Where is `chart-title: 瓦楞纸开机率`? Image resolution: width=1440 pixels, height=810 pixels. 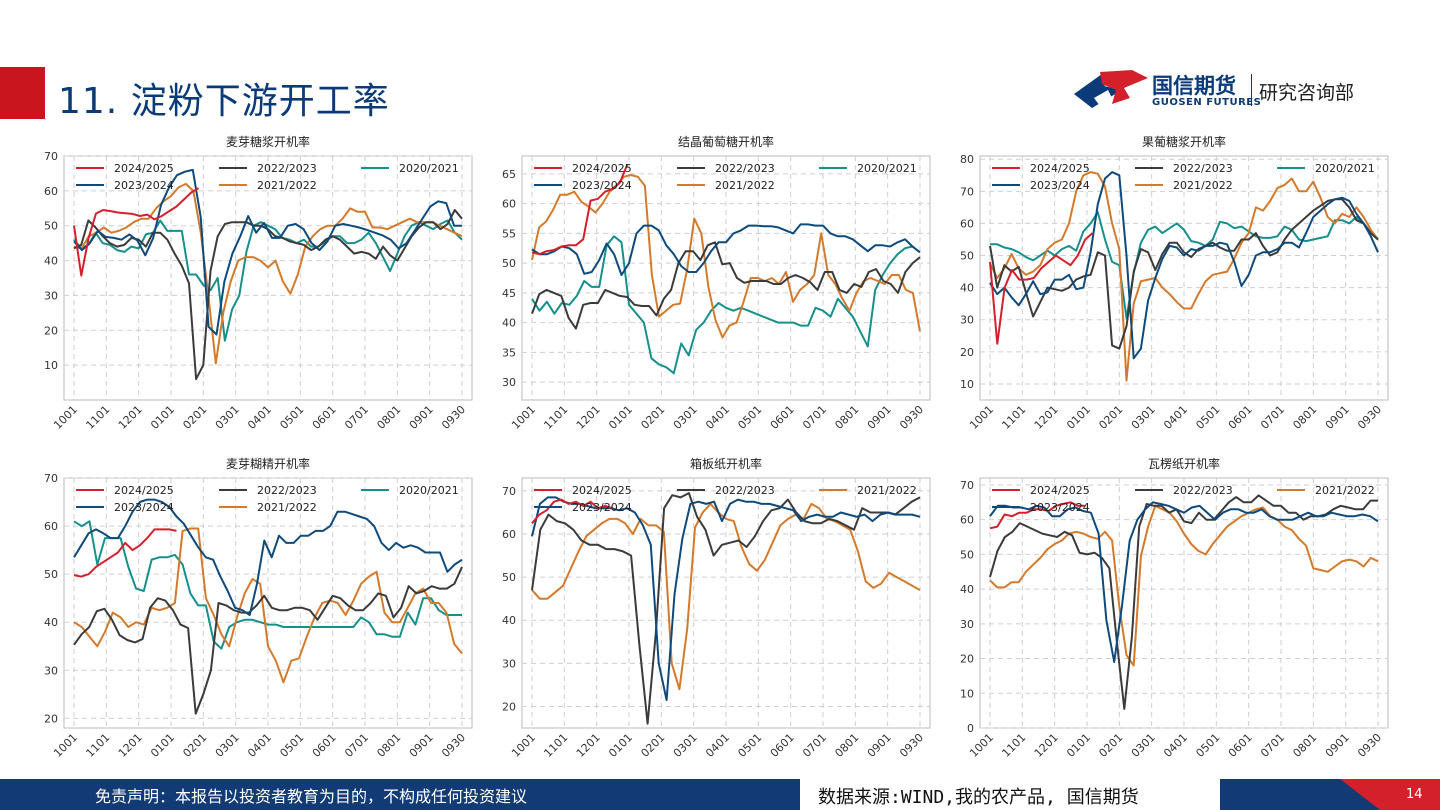 chart-title: 瓦楞纸开机率 is located at coordinates (1184, 463).